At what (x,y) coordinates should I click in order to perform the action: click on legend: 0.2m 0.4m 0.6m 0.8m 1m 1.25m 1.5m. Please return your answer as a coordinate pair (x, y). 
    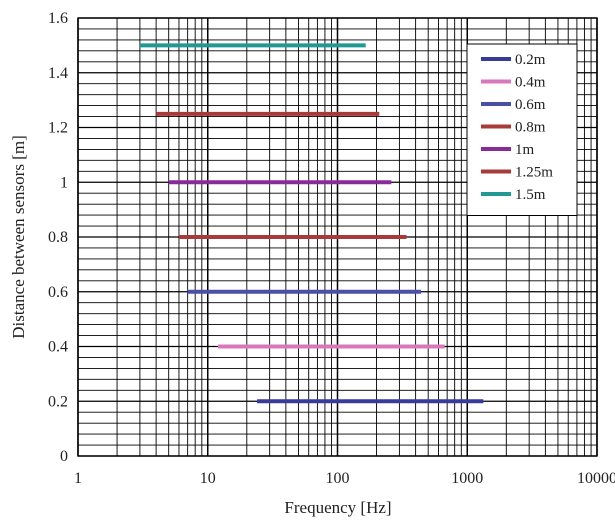
    Looking at the image, I should click on (522, 129).